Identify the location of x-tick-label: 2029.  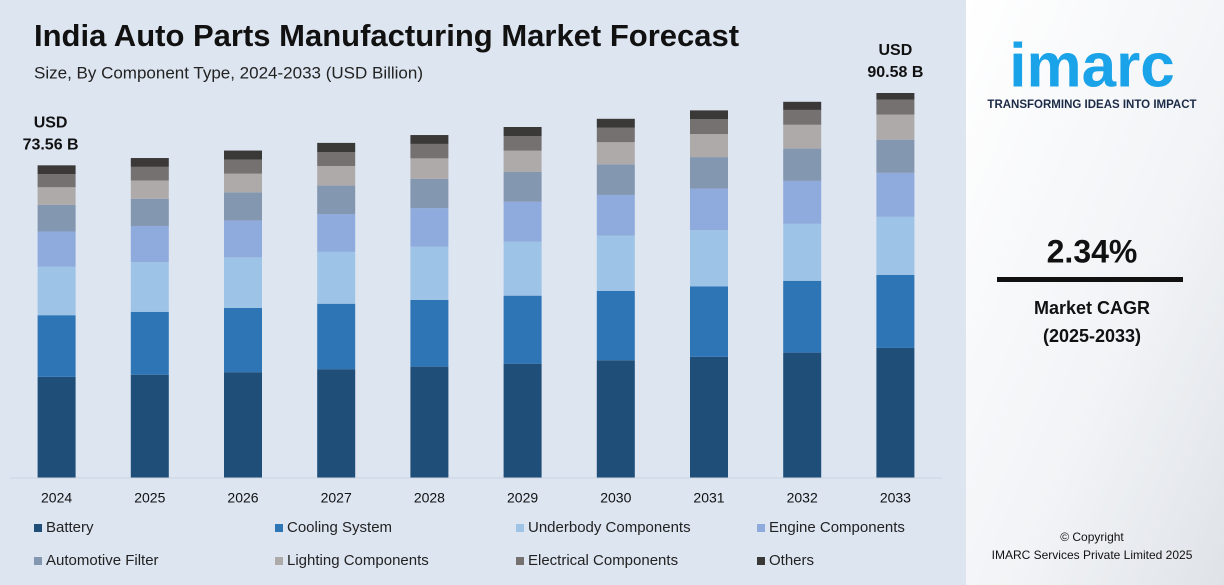
(522, 498).